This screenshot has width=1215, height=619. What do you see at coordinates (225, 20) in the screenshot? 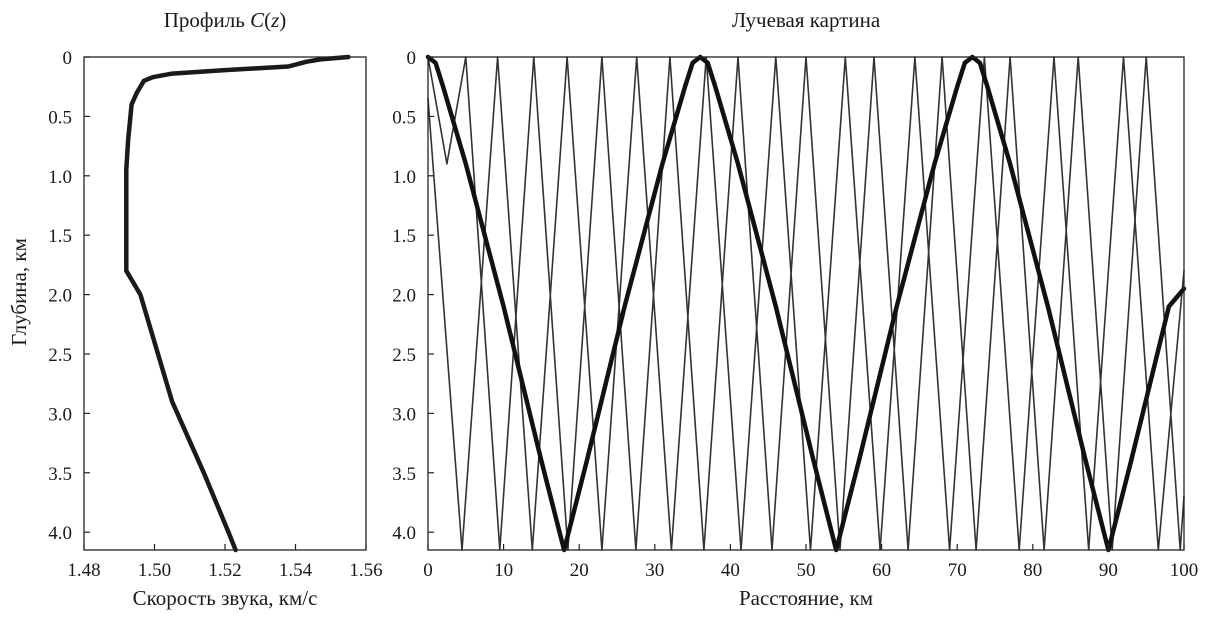
I see `profile-chart-title: Профиль C(z)` at bounding box center [225, 20].